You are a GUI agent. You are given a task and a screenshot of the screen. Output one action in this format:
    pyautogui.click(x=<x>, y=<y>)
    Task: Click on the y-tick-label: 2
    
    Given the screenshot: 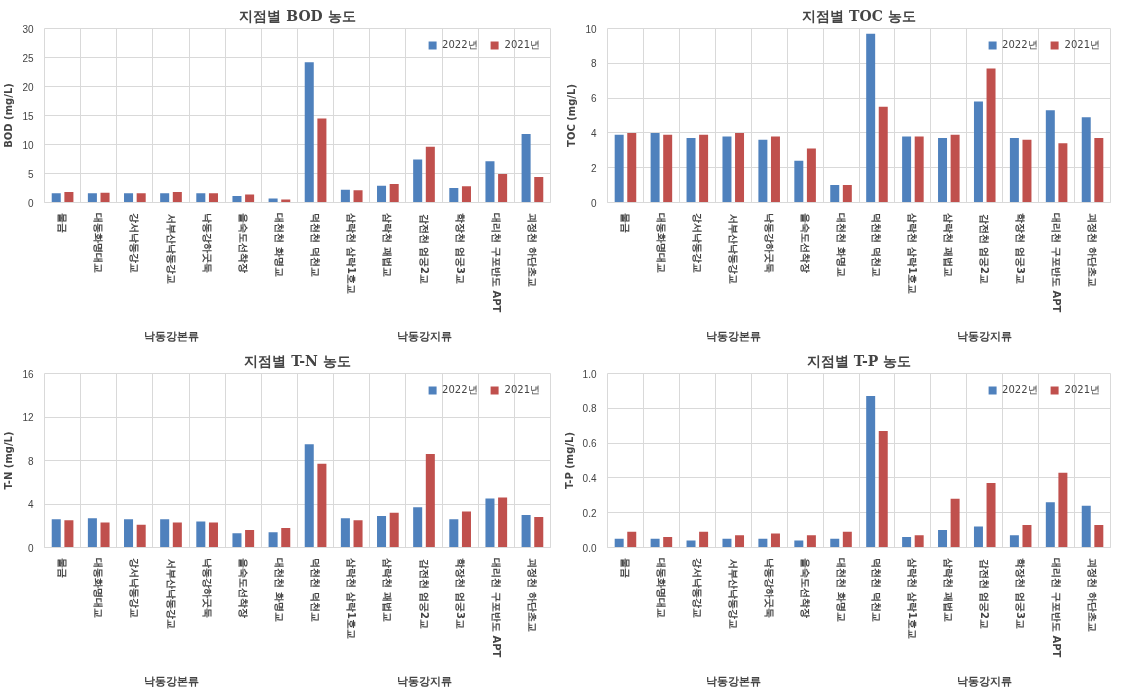 What is the action you would take?
    pyautogui.click(x=593, y=168)
    